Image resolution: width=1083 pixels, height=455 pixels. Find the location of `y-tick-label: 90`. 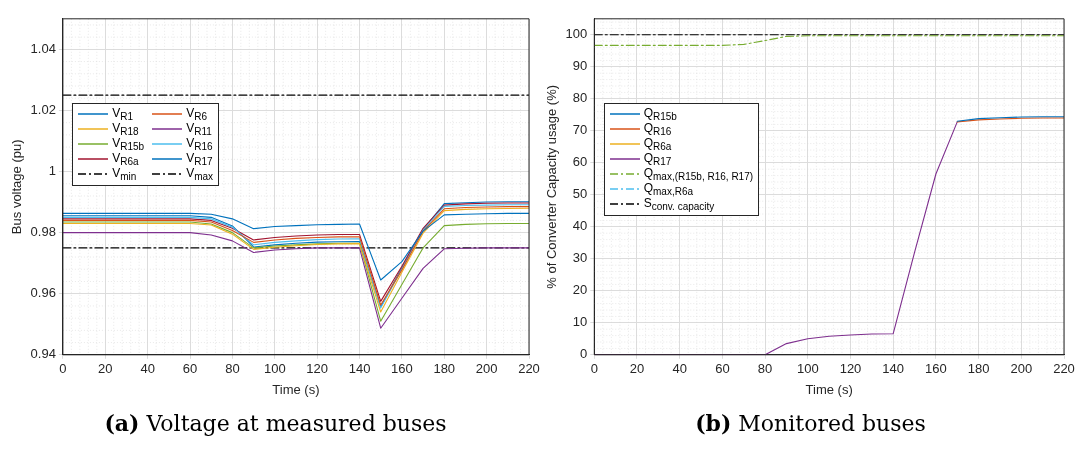

y-tick-label: 90 is located at coordinates (580, 66).